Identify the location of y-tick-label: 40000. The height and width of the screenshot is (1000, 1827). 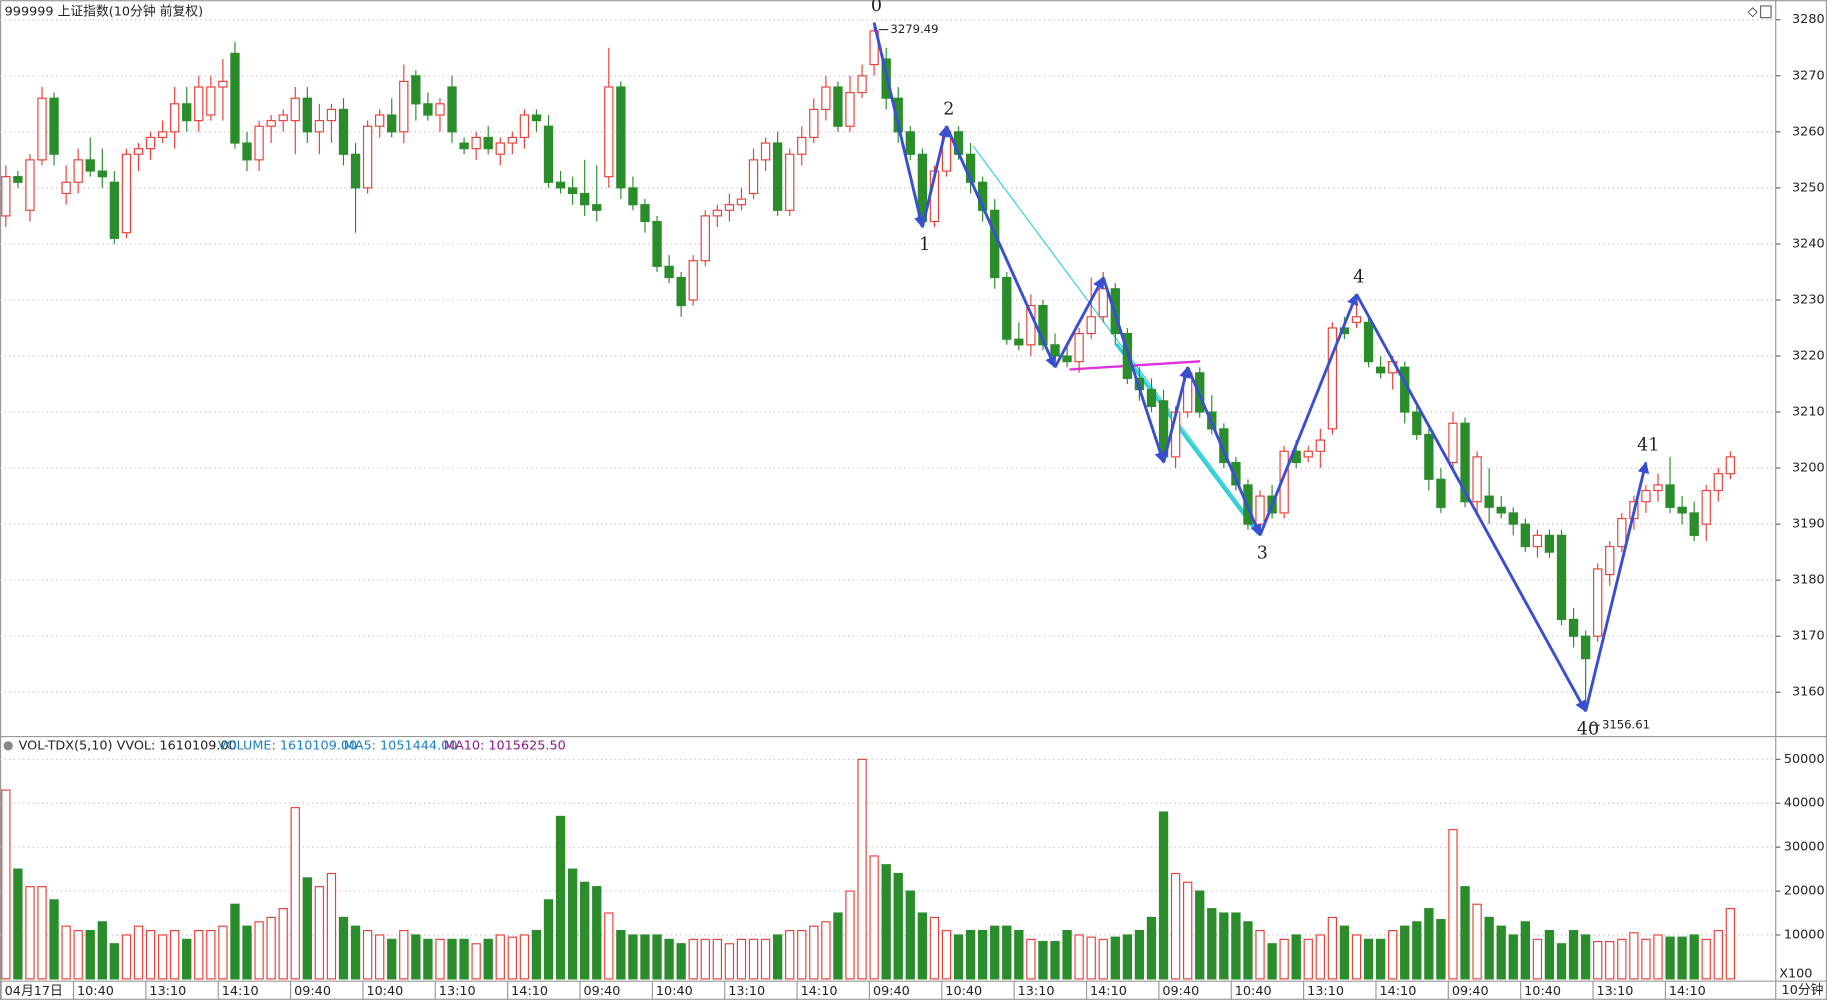
(1804, 803).